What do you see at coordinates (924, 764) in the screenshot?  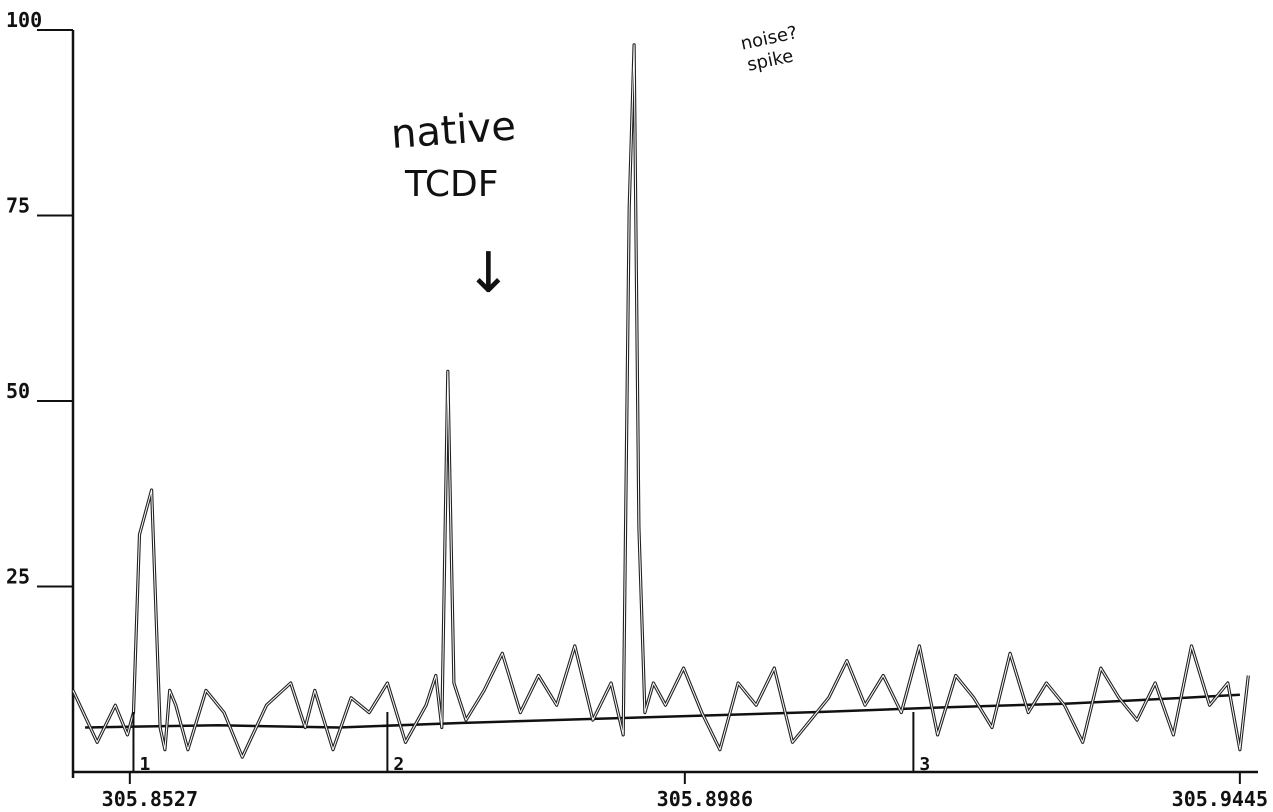 I see `segment-marker-label: 3` at bounding box center [924, 764].